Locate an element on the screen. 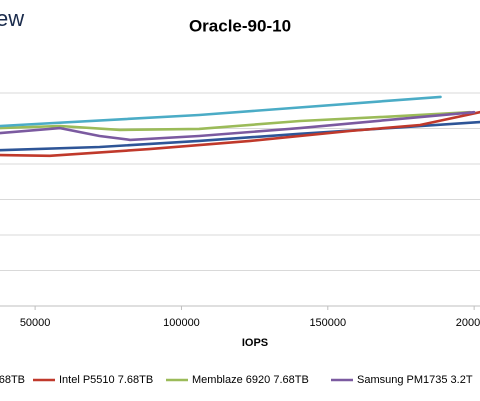 This screenshot has height=401, width=480. x-axis-label: IOPS is located at coordinates (255, 343).